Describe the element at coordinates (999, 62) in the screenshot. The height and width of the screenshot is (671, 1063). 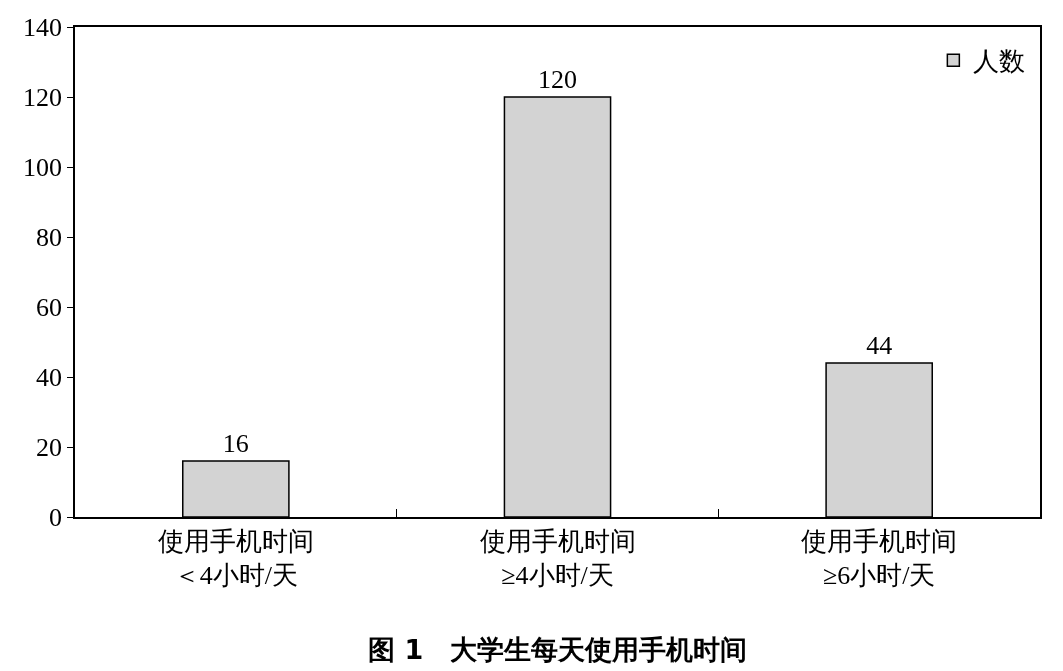
I see `legend-label: 人数` at that location.